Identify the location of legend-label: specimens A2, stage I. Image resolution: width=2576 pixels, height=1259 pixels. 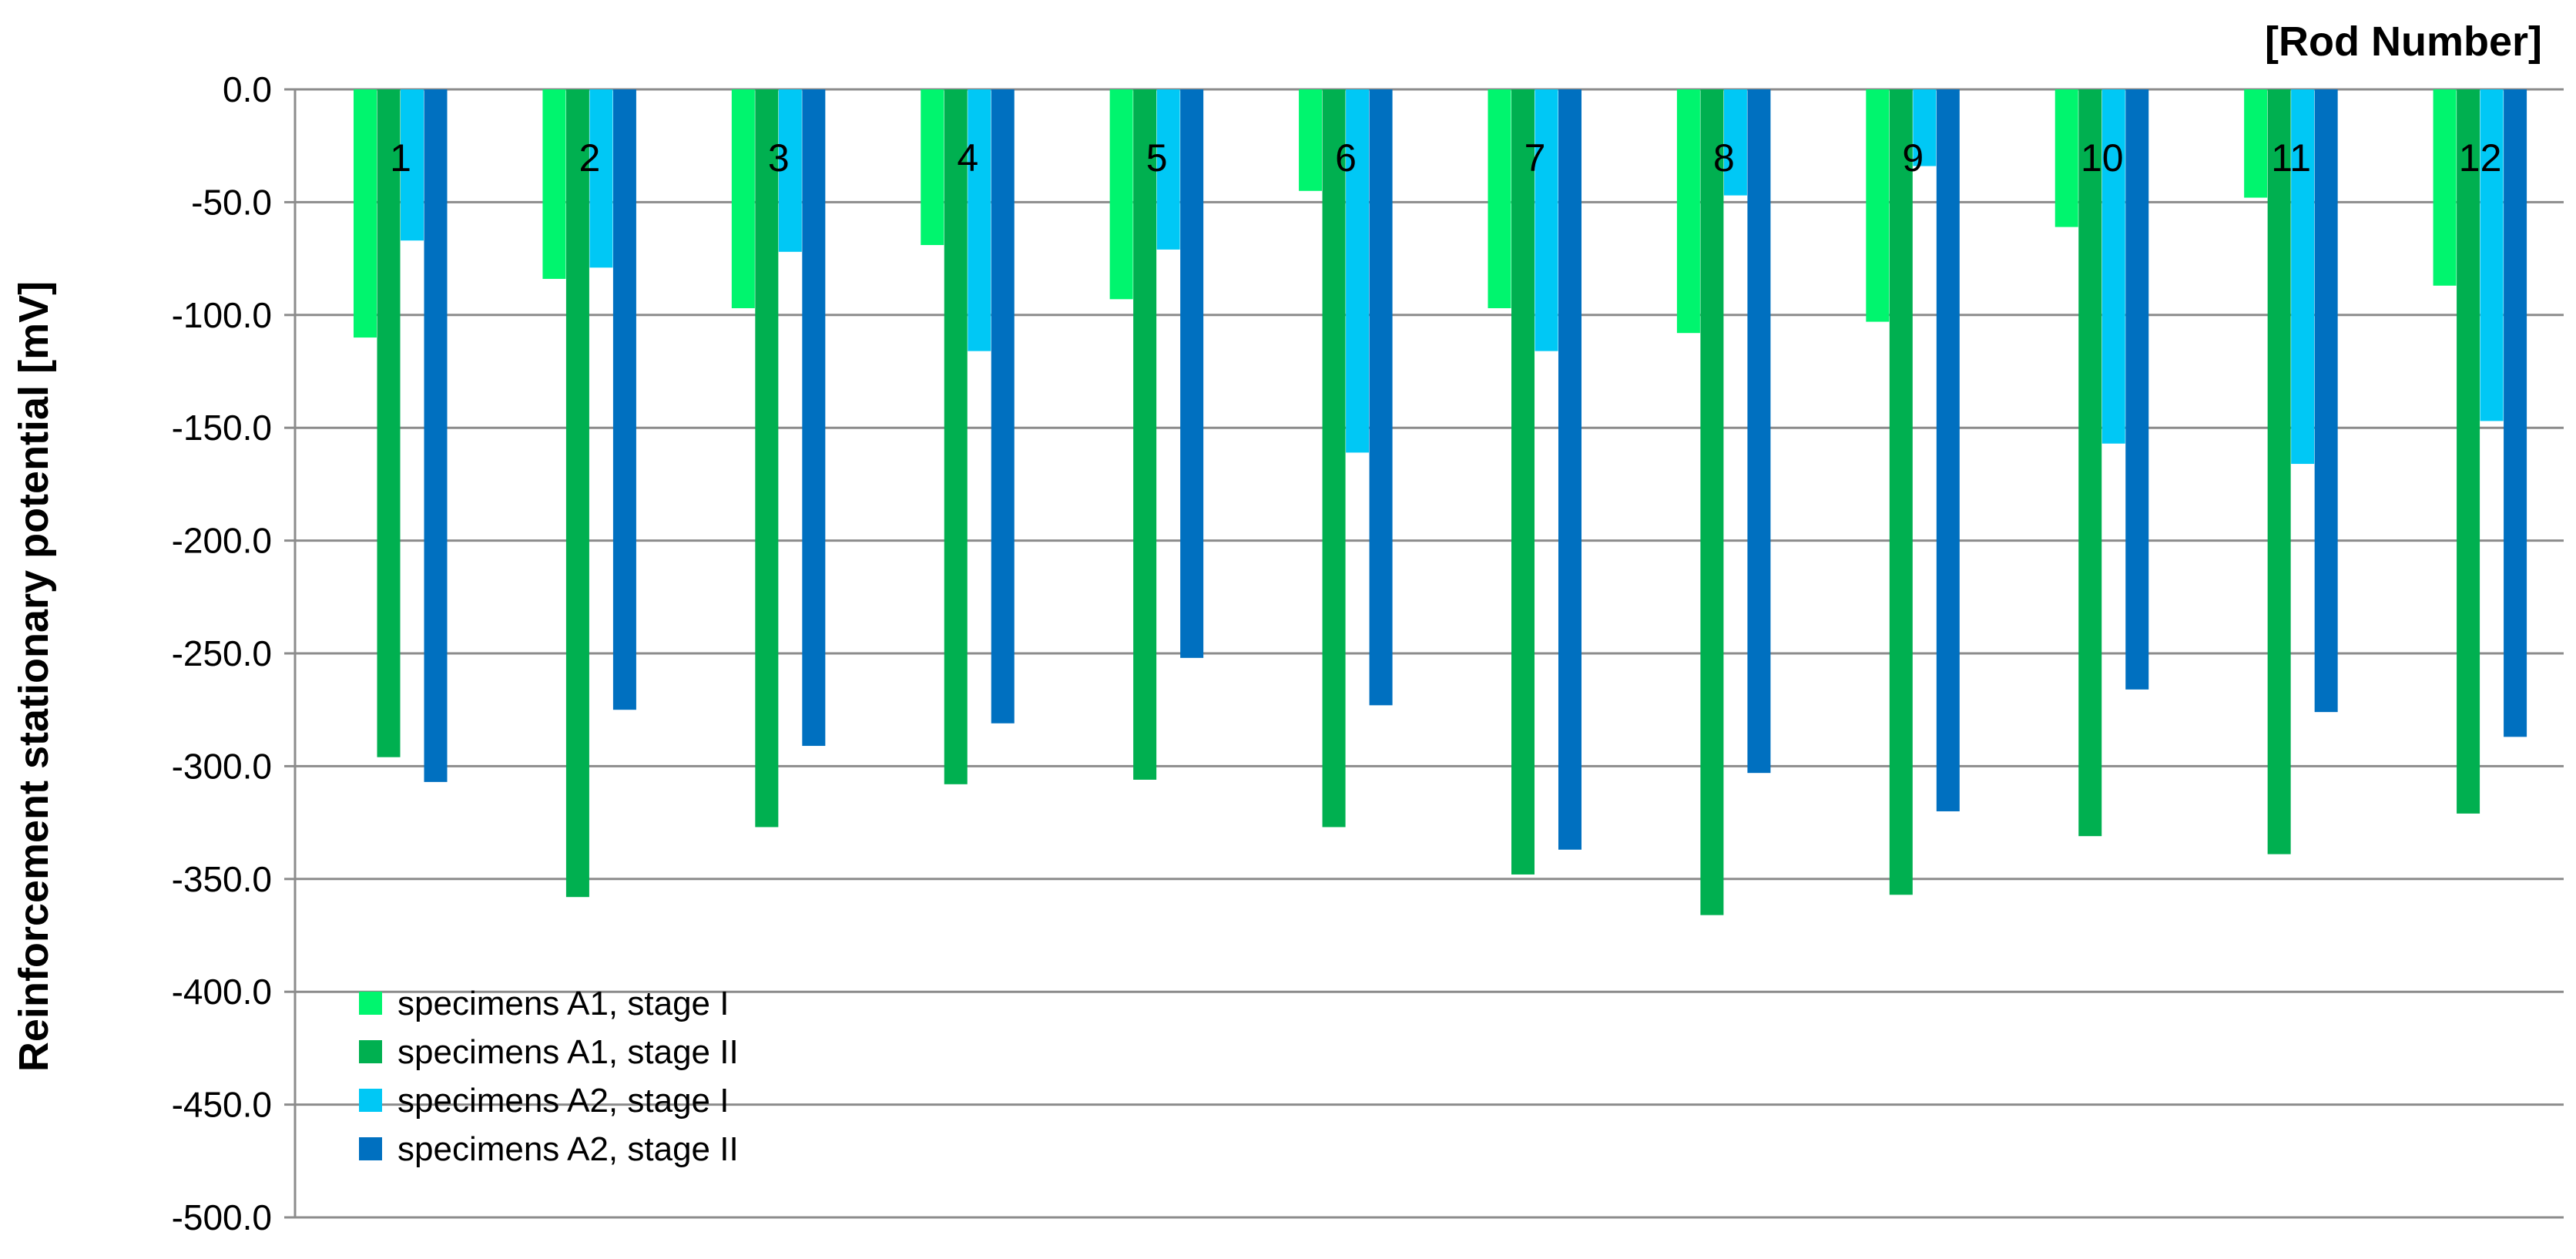
(563, 1101).